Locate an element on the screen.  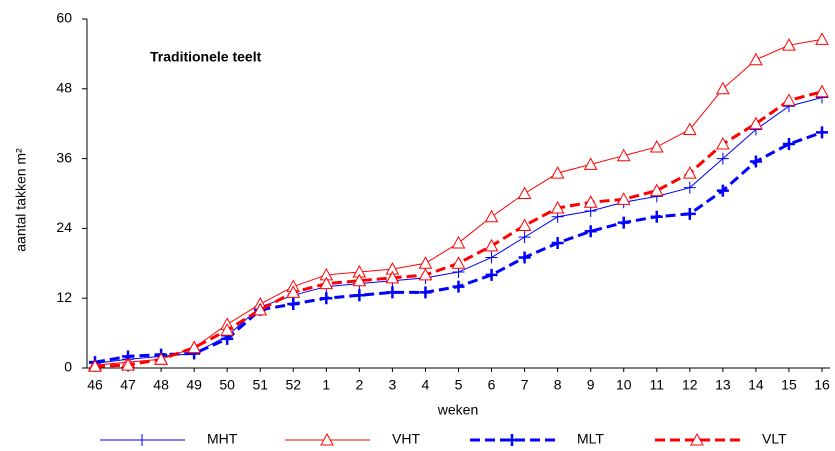
y-tick-label: 0 is located at coordinates (68, 367).